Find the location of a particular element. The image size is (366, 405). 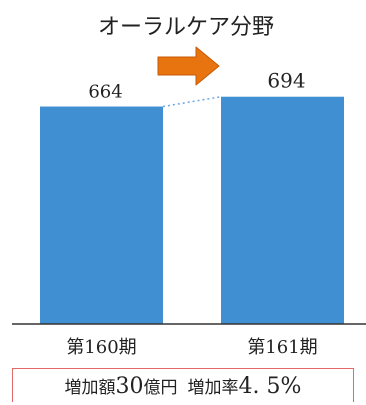

increase-rate: 増加率 4. 5% is located at coordinates (245, 386).